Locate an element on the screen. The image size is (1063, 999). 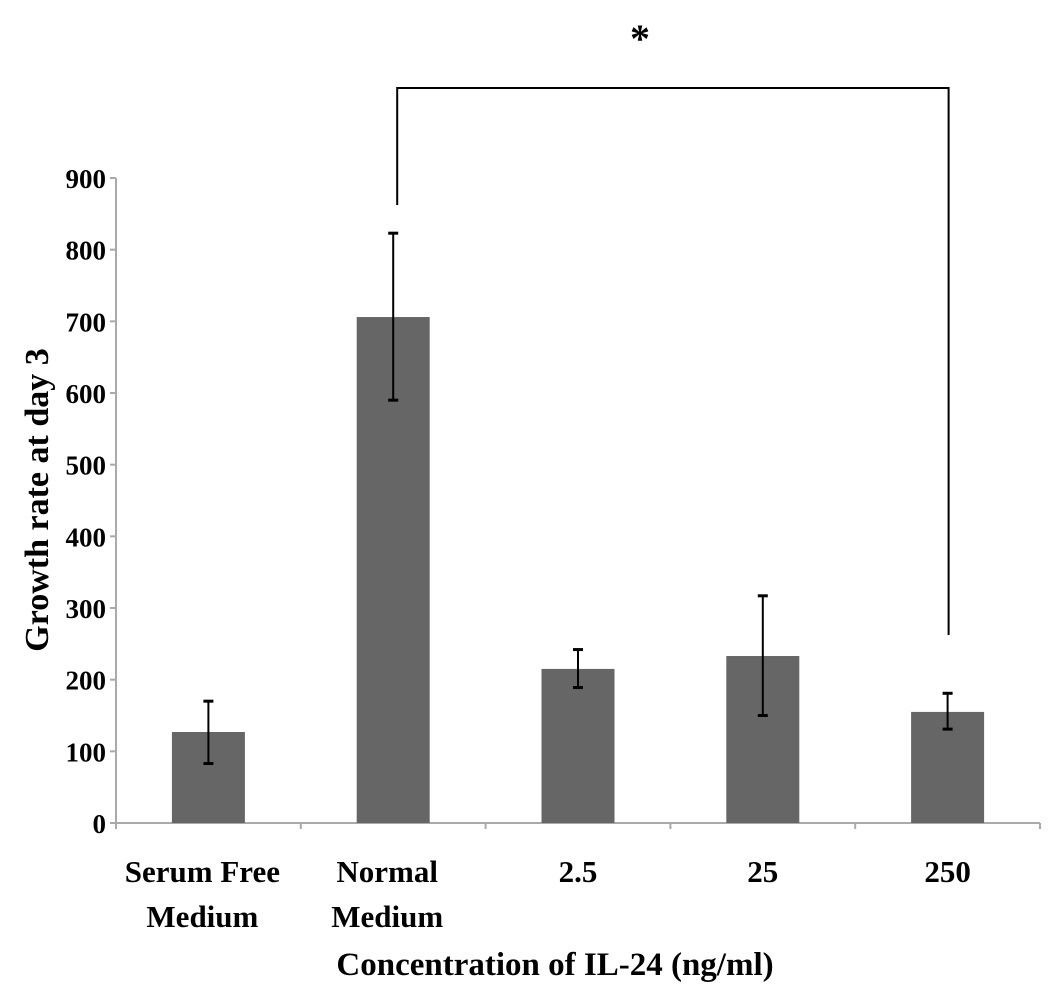
y-tick-label: 100 is located at coordinates (86, 752).